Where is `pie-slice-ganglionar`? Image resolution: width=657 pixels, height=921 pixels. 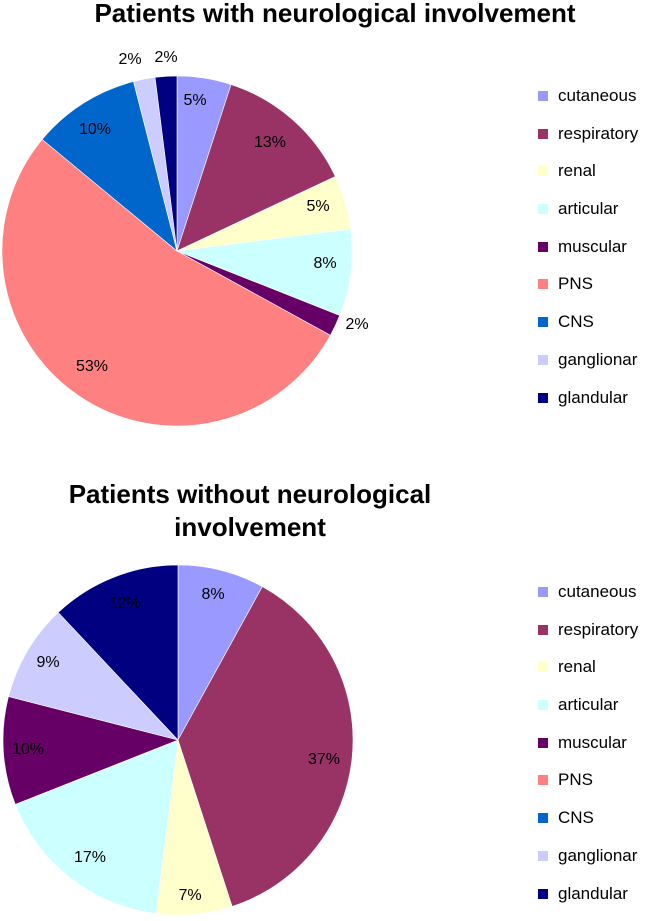 pie-slice-ganglionar is located at coordinates (93, 676).